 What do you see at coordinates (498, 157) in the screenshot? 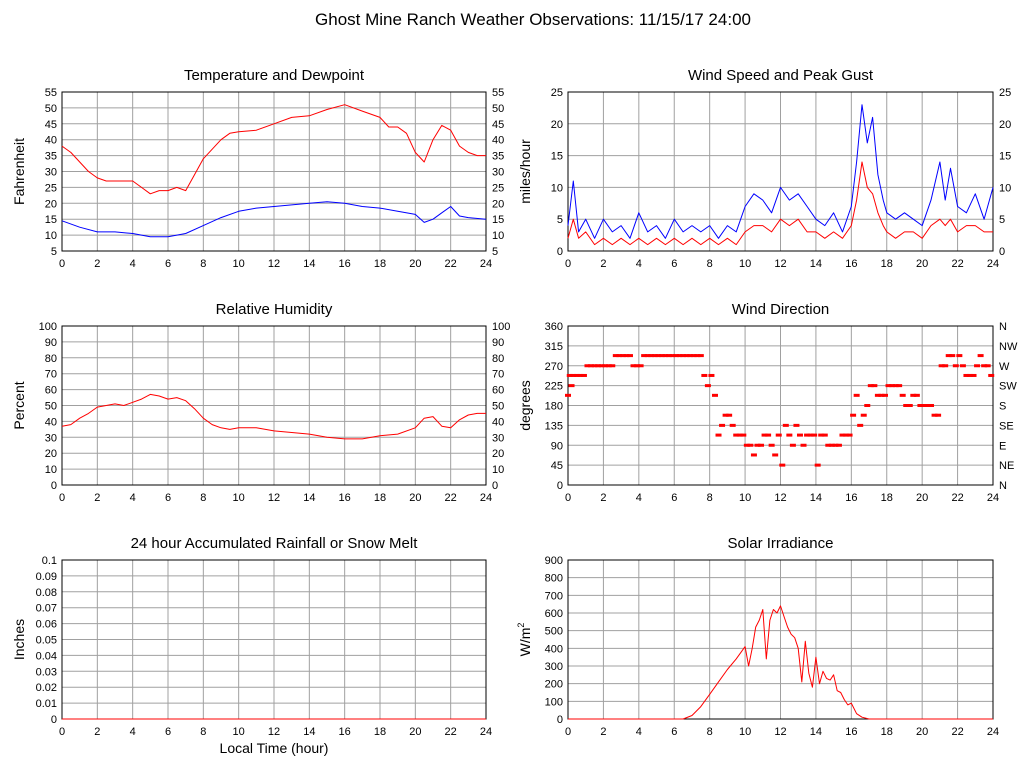
I see `y-tick-label-right: 35` at bounding box center [498, 157].